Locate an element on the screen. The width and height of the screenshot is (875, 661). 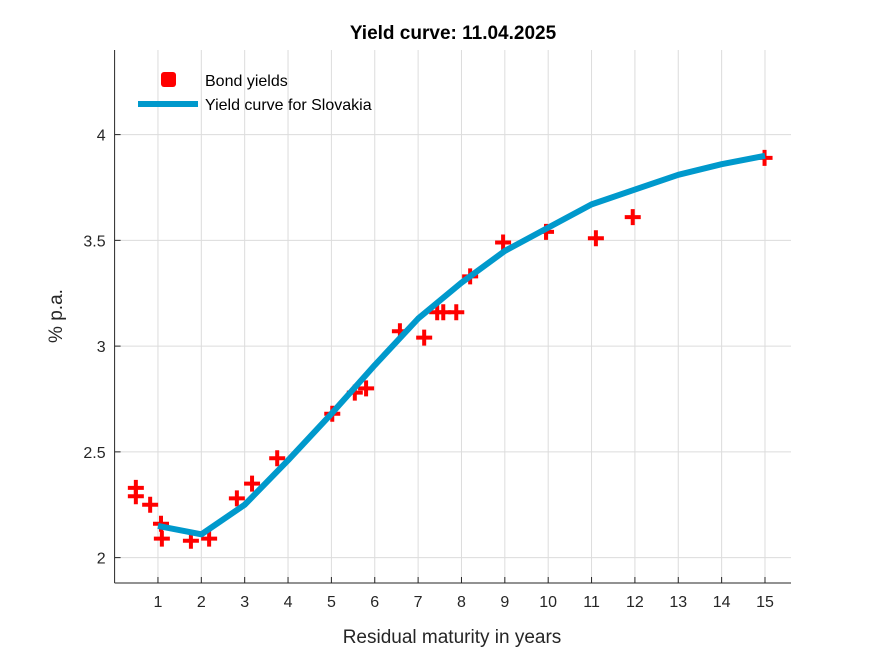
x-tick-label: 15 is located at coordinates (765, 602).